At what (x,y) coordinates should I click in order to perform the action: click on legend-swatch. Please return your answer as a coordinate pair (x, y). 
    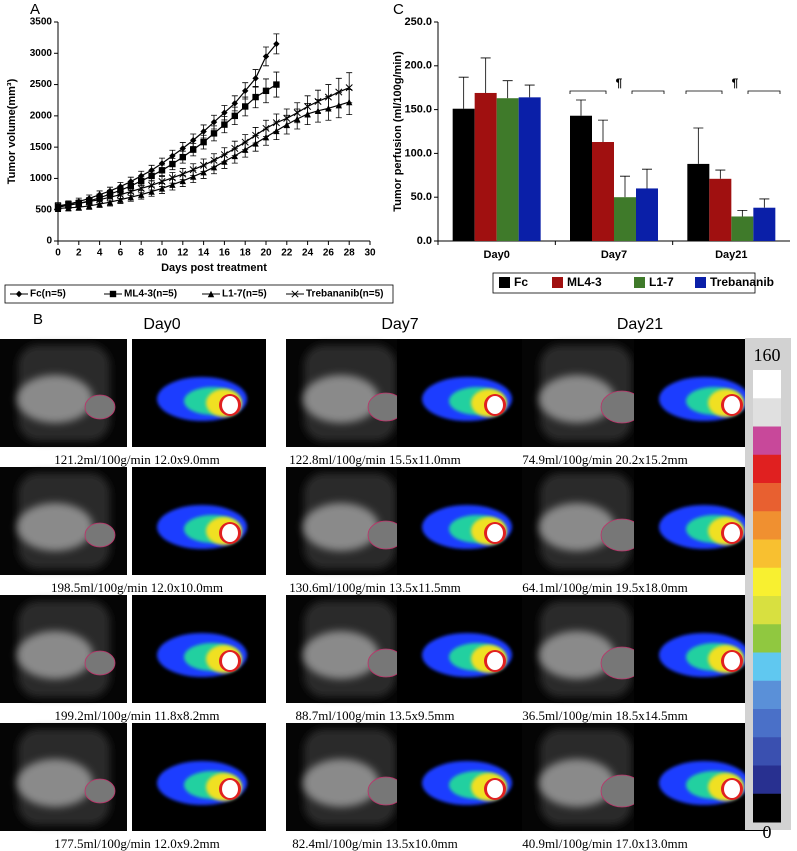
    Looking at the image, I should click on (700, 282).